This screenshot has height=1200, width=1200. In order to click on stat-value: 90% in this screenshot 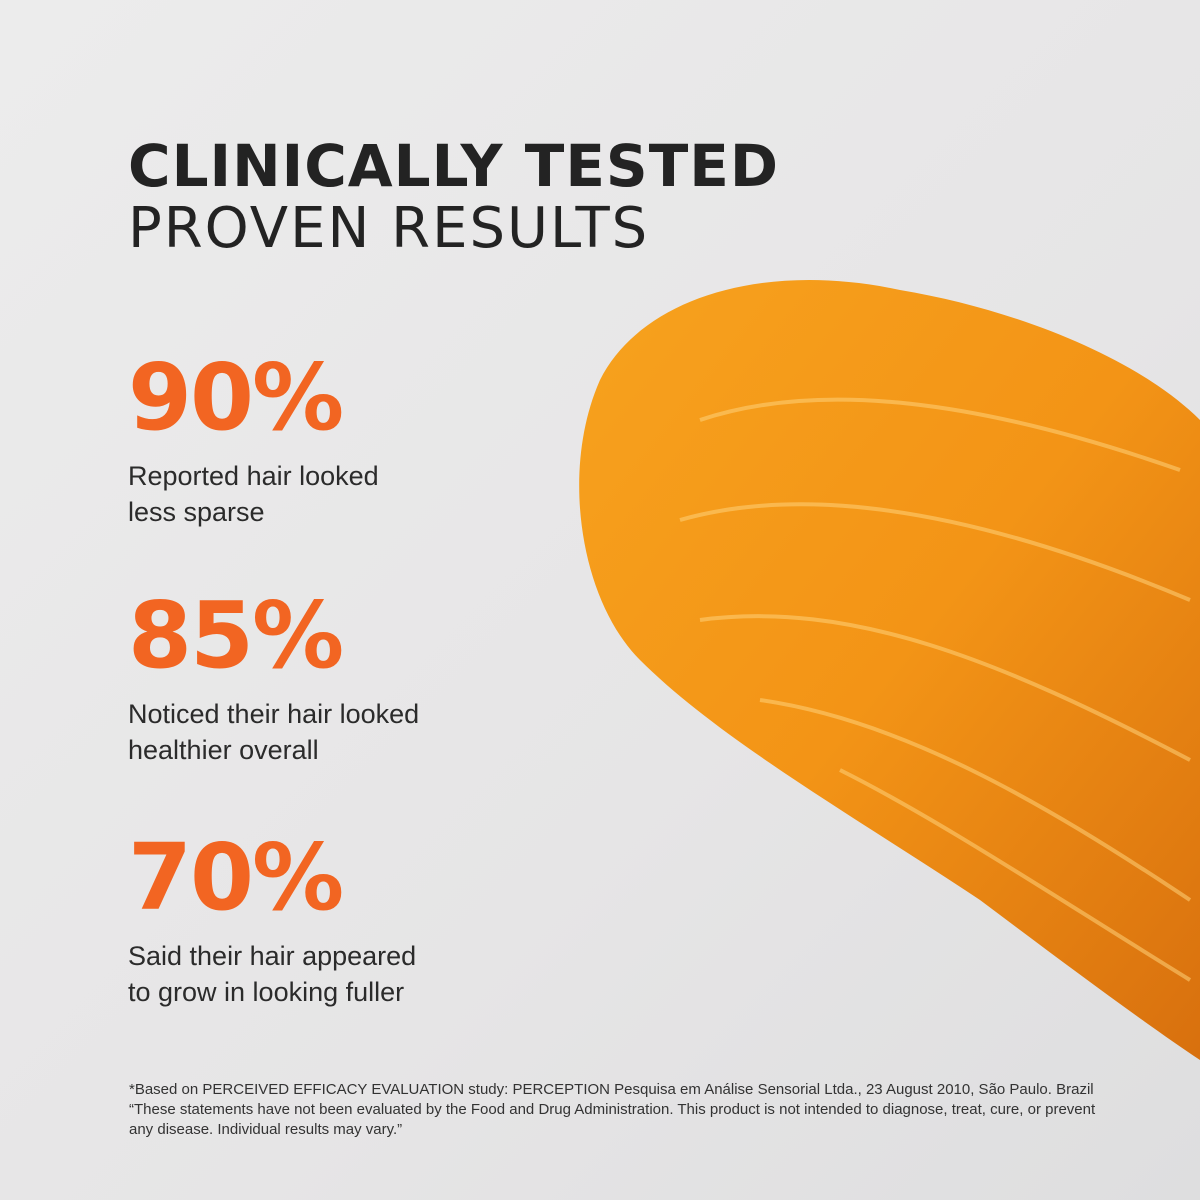, I will do `click(236, 397)`.